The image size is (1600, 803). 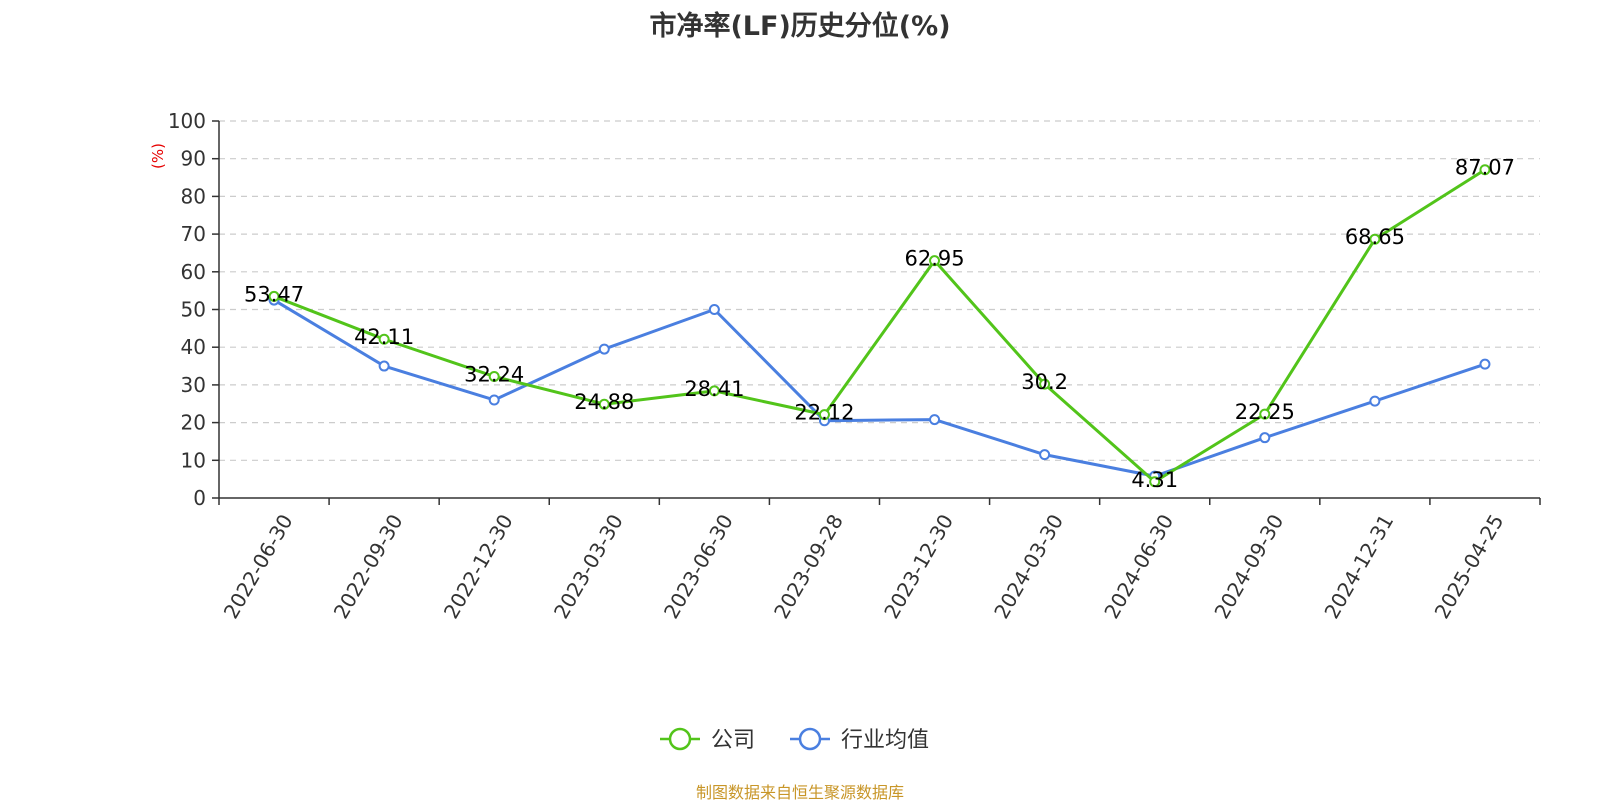 I want to click on x-tick-label: 2022-06-30, so click(x=258, y=566).